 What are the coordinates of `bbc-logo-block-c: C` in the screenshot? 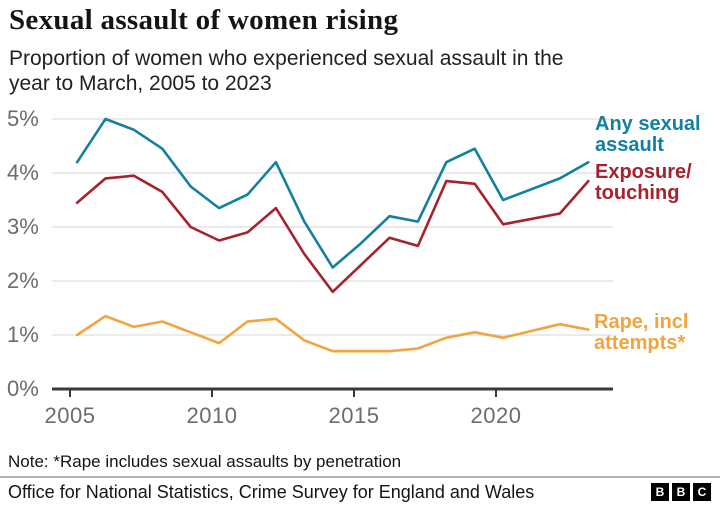 It's located at (702, 492).